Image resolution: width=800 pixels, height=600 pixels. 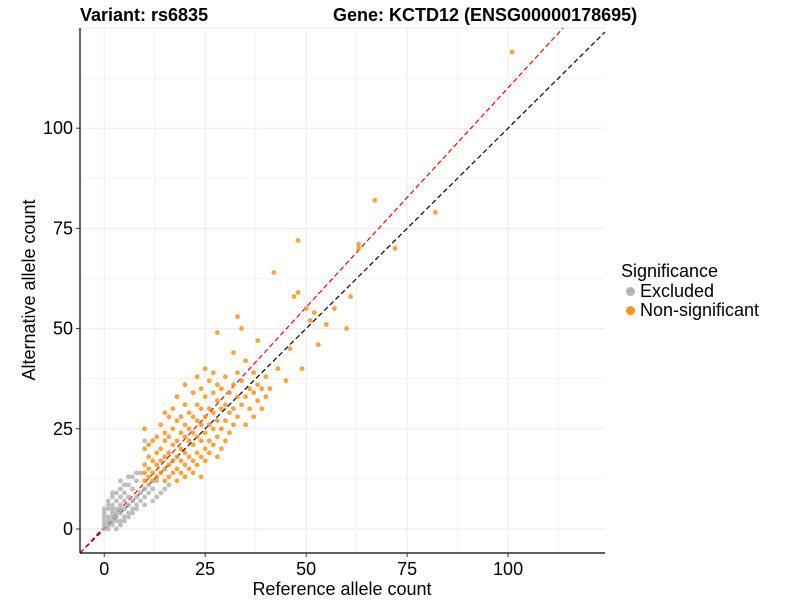 What do you see at coordinates (341, 589) in the screenshot?
I see `x-axis-label: Reference allele count` at bounding box center [341, 589].